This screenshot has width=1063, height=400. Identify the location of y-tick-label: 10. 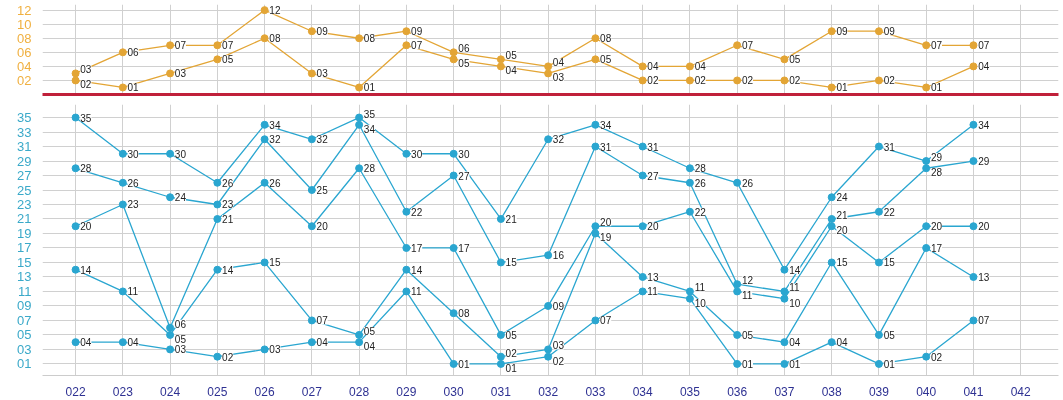
(24, 24).